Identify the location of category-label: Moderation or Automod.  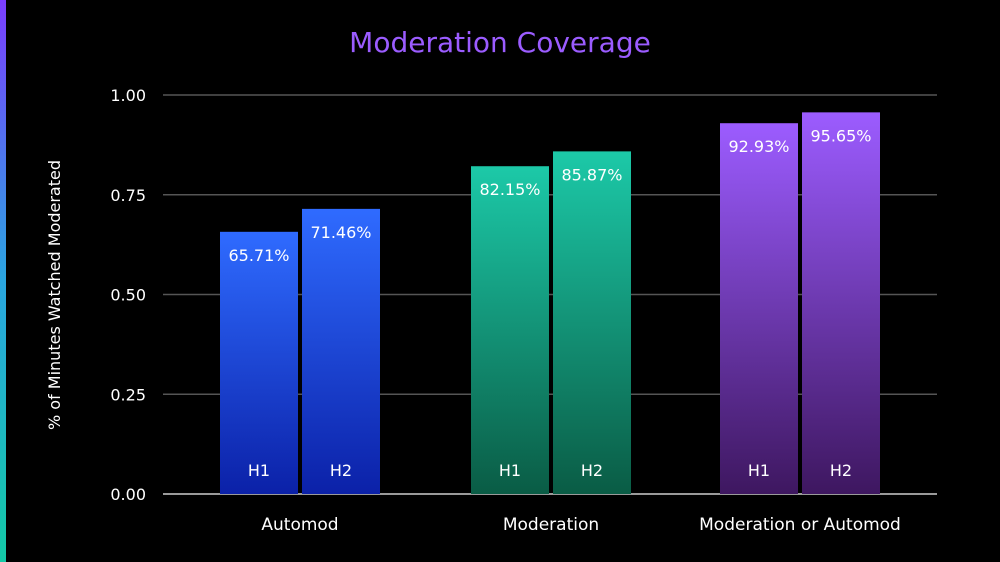
(800, 525).